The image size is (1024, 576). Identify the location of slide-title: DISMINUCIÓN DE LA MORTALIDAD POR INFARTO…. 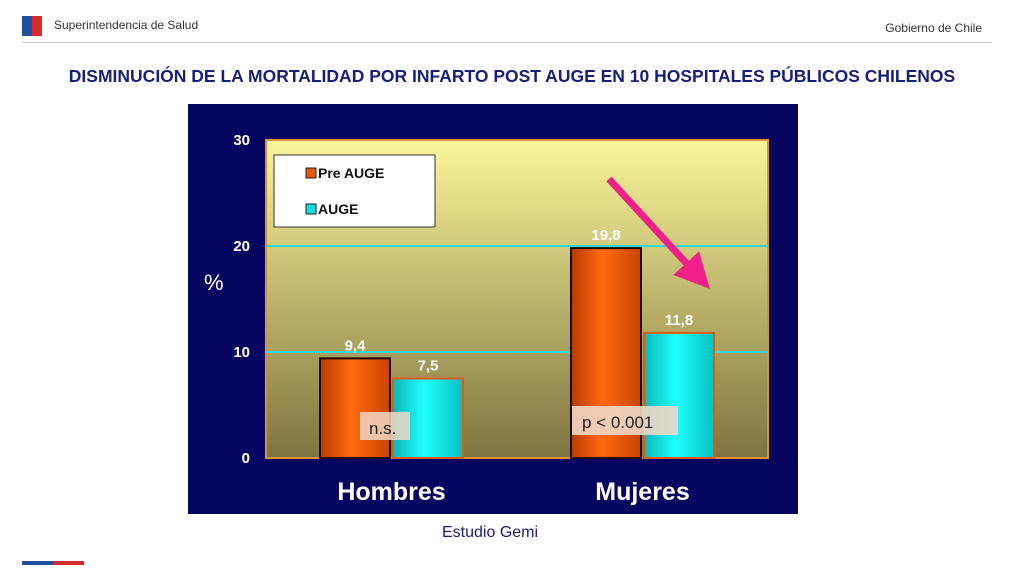
(512, 76).